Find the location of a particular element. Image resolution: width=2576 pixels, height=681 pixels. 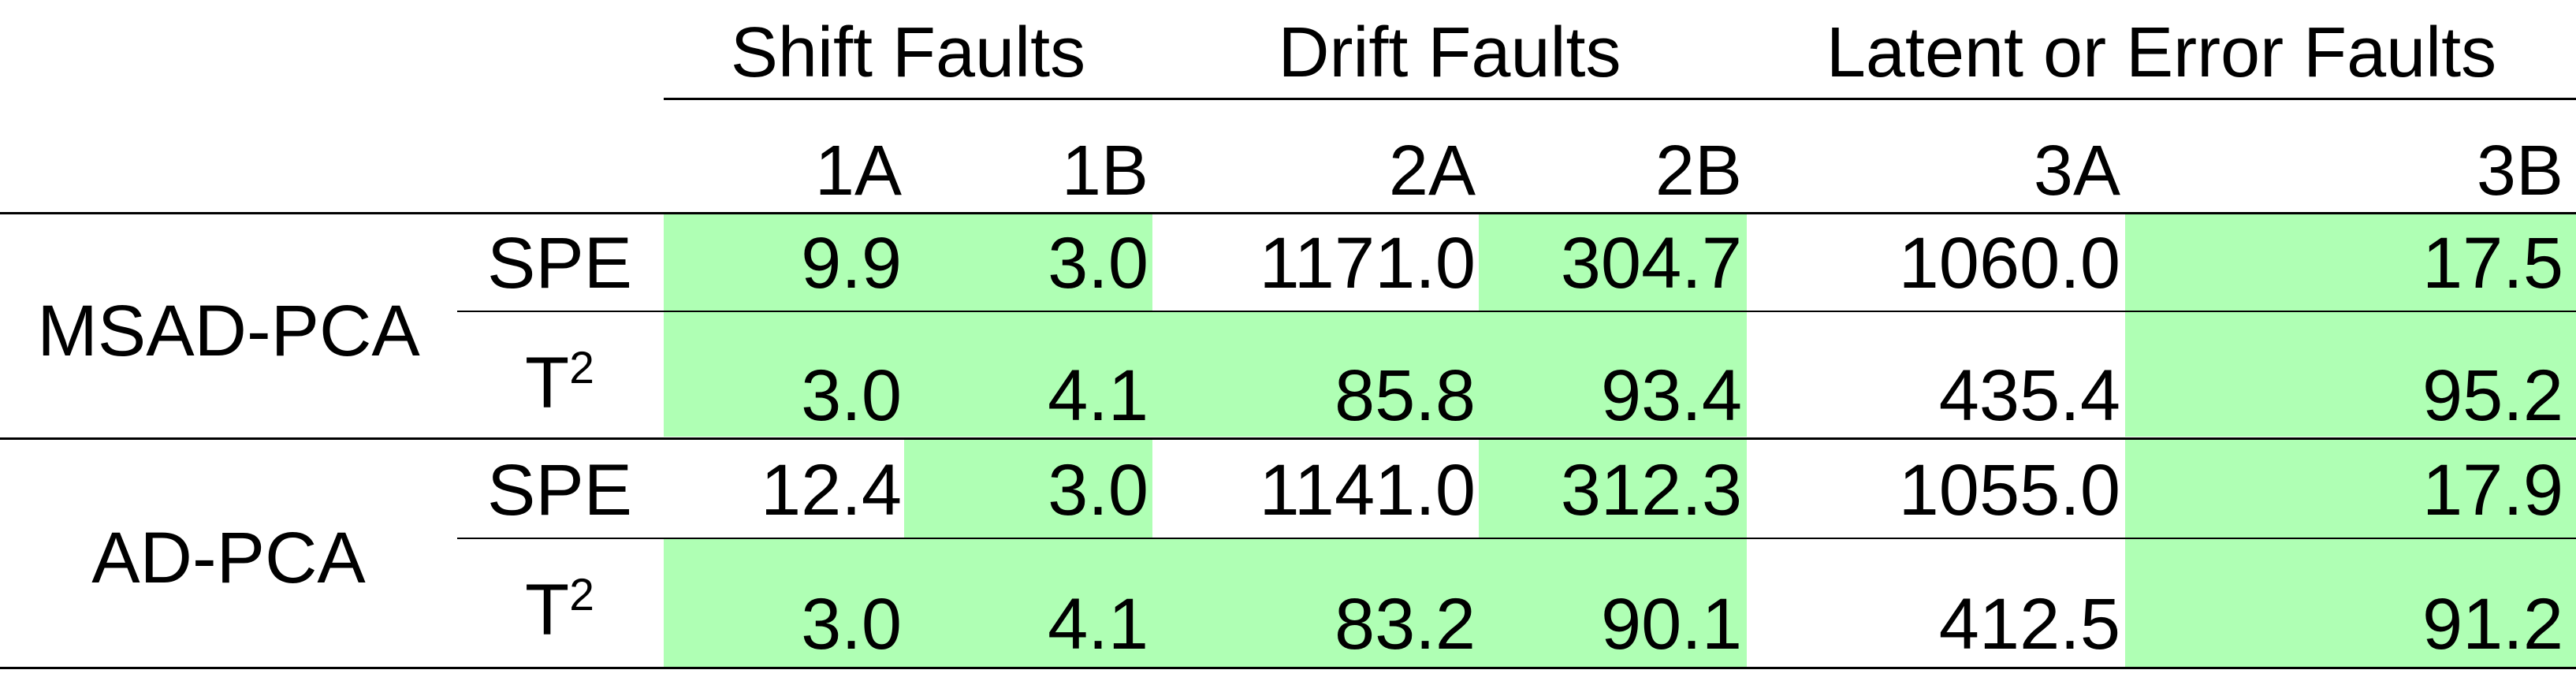

column-header-1b: 1B is located at coordinates (1104, 171).